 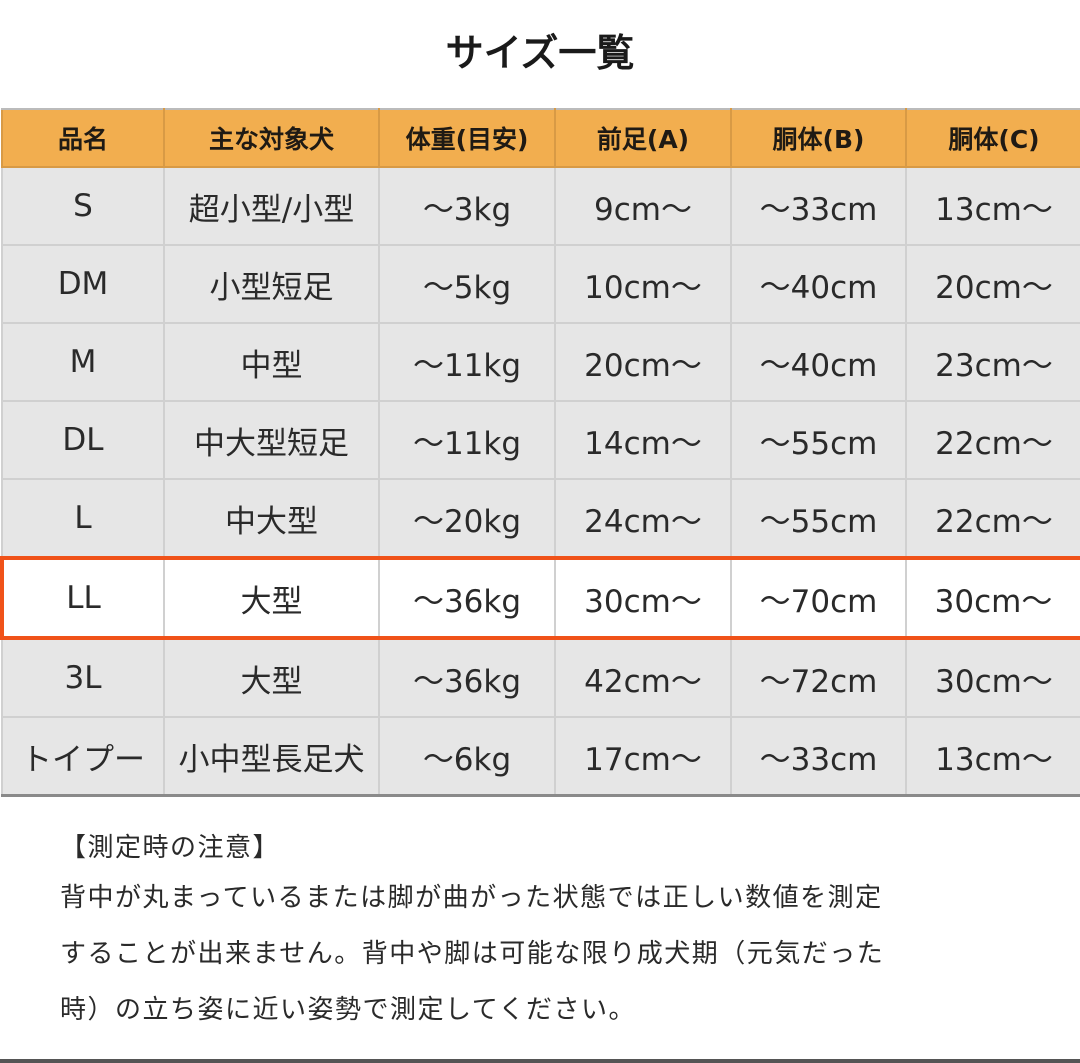 What do you see at coordinates (643, 677) in the screenshot?
I see `table-cell: 42cm〜` at bounding box center [643, 677].